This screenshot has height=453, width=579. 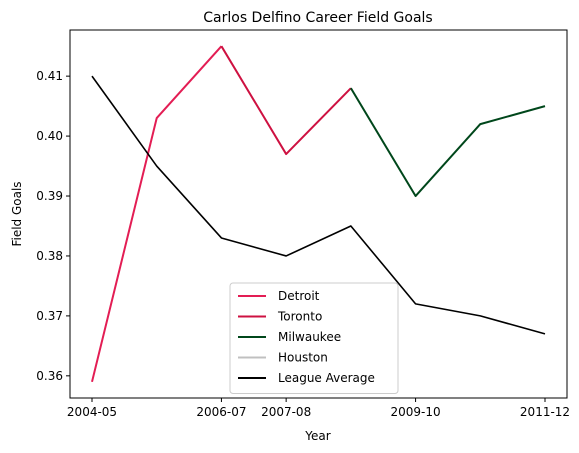 What do you see at coordinates (286, 412) in the screenshot?
I see `x-tick-label: 2007-08` at bounding box center [286, 412].